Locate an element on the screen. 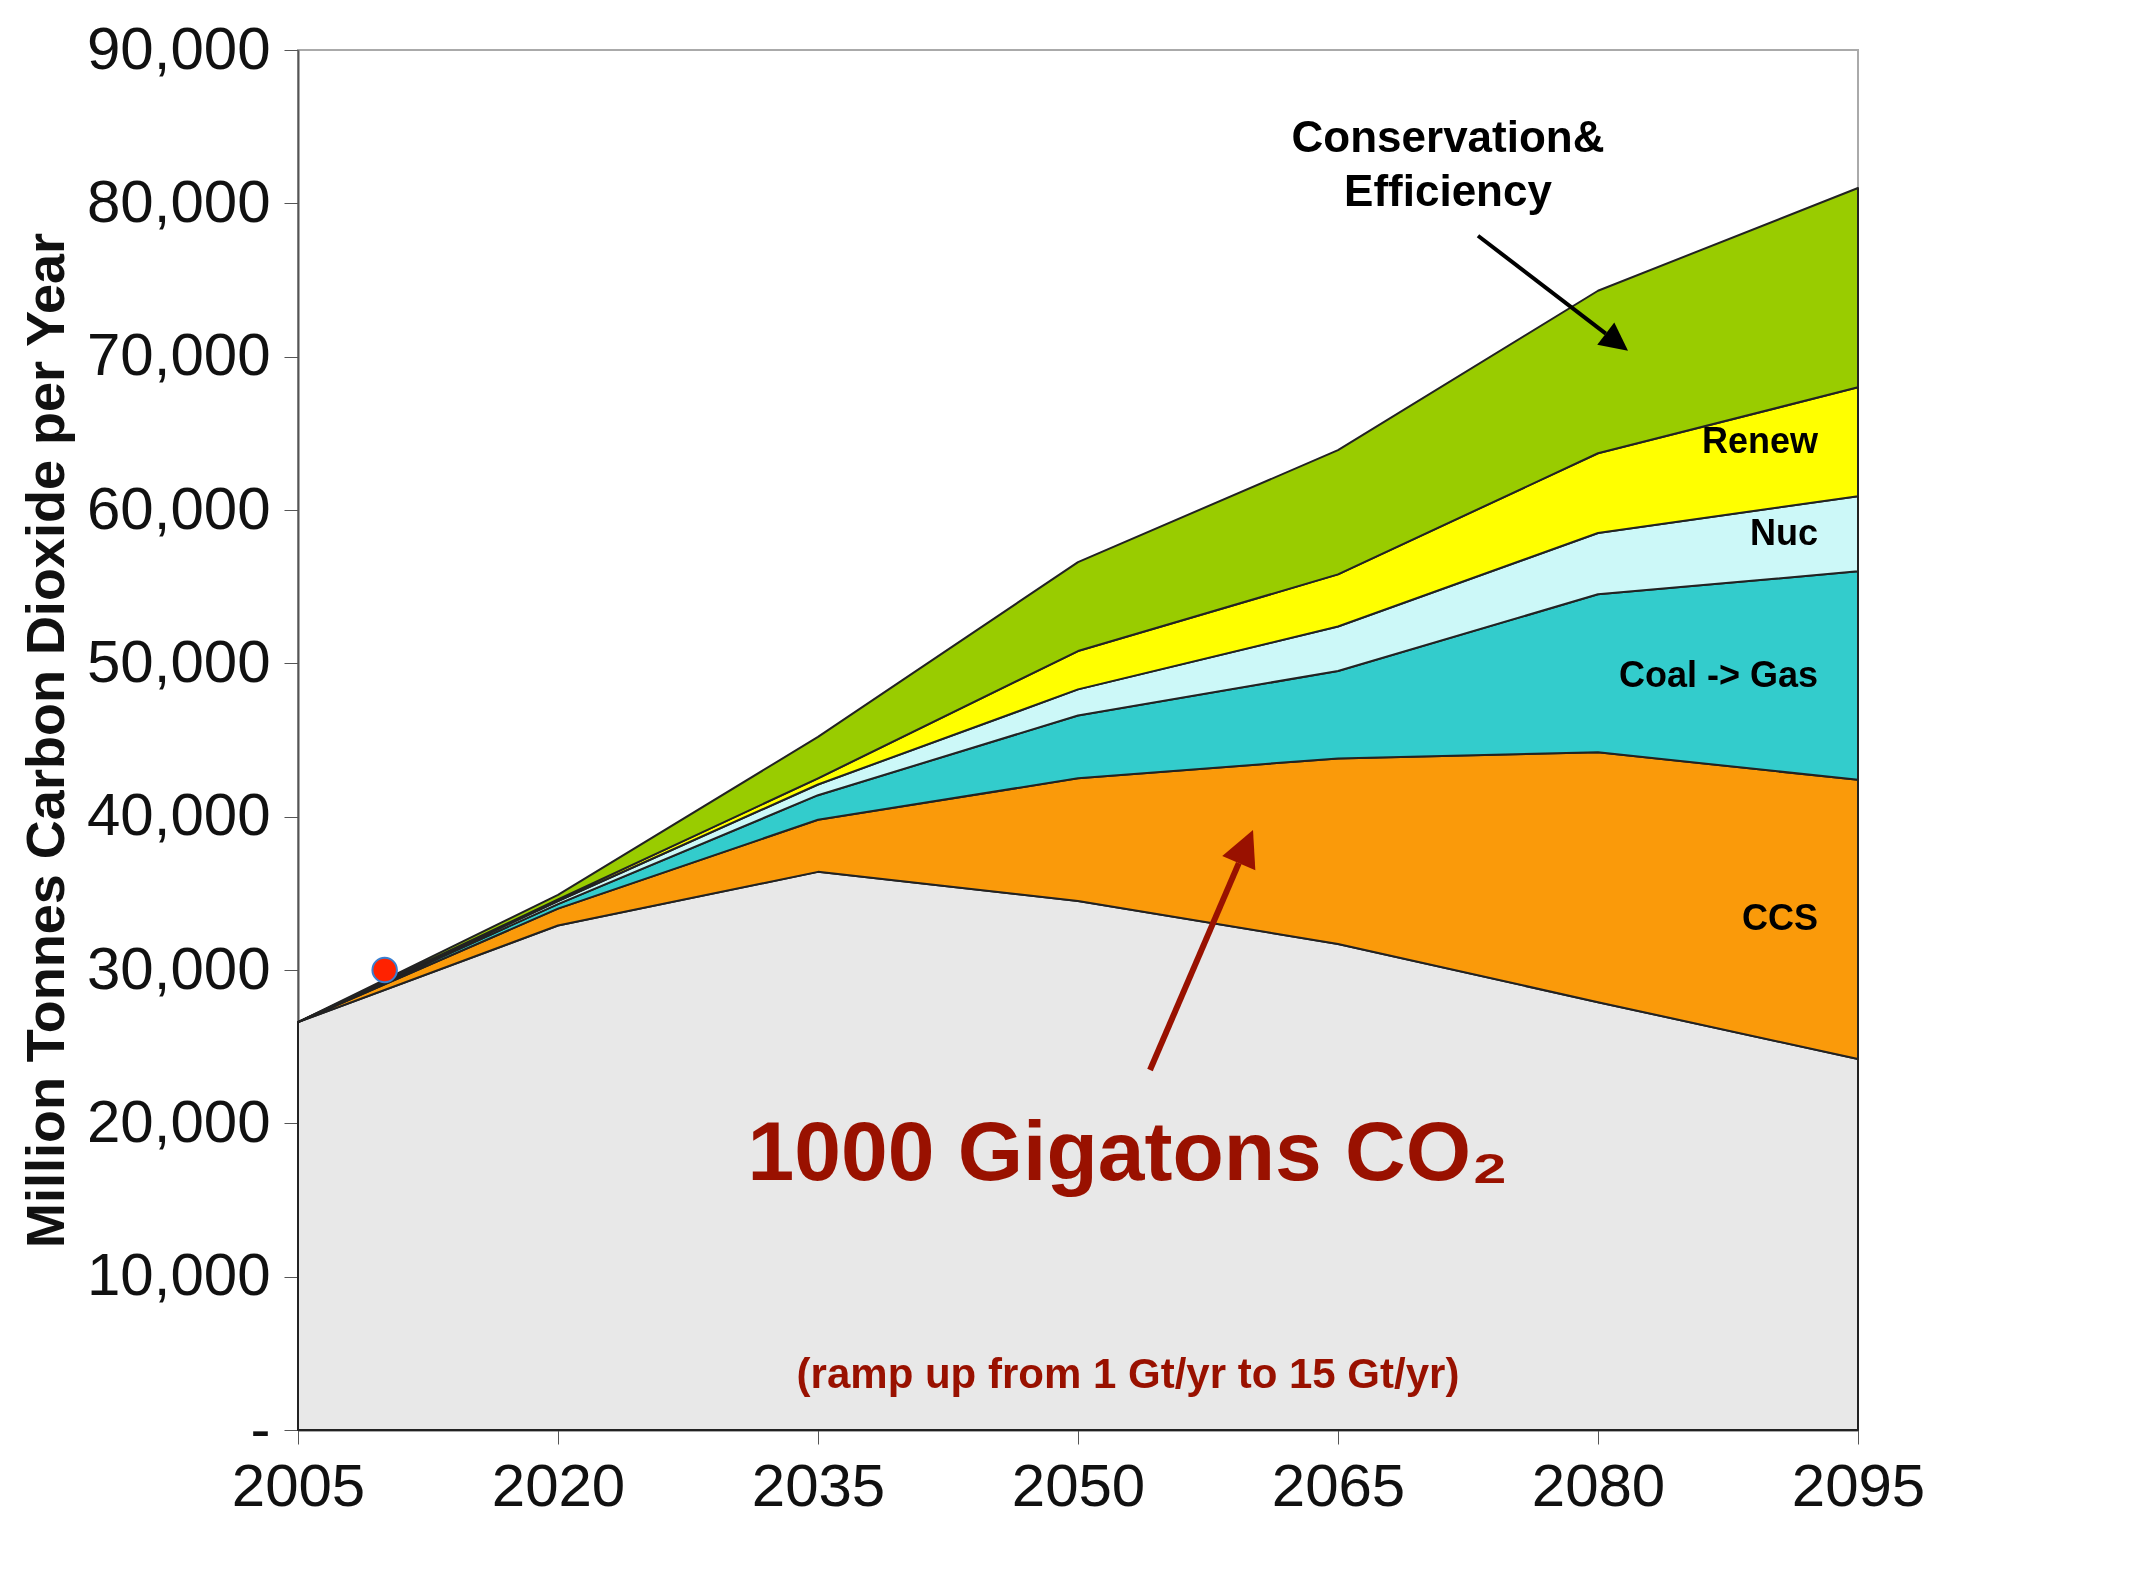 This screenshot has width=2155, height=1579. x-tick-label: 2065 is located at coordinates (1338, 1485).